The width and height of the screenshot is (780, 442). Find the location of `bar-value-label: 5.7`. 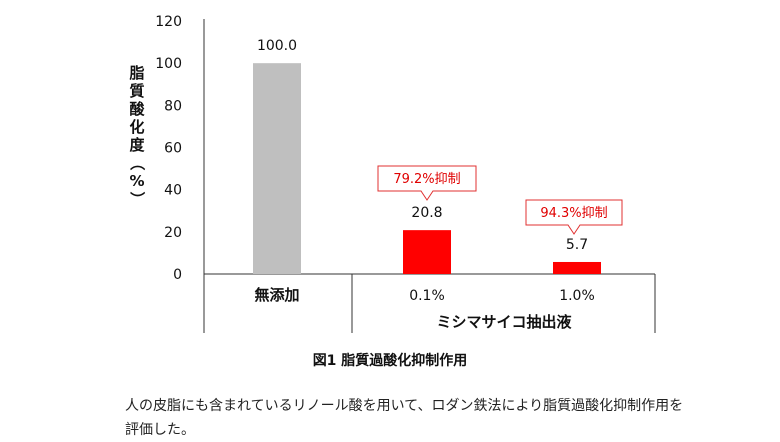

bar-value-label: 5.7 is located at coordinates (577, 245).